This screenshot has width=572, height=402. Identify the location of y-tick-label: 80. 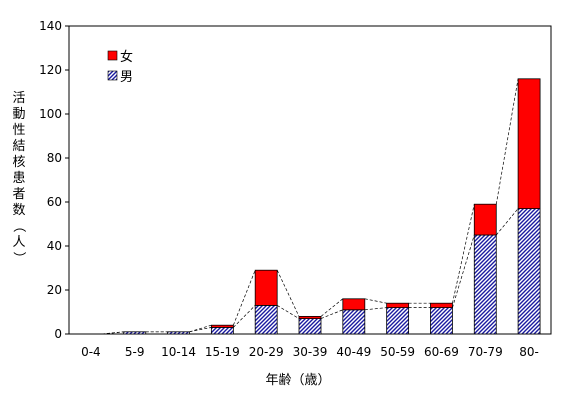
(54, 158).